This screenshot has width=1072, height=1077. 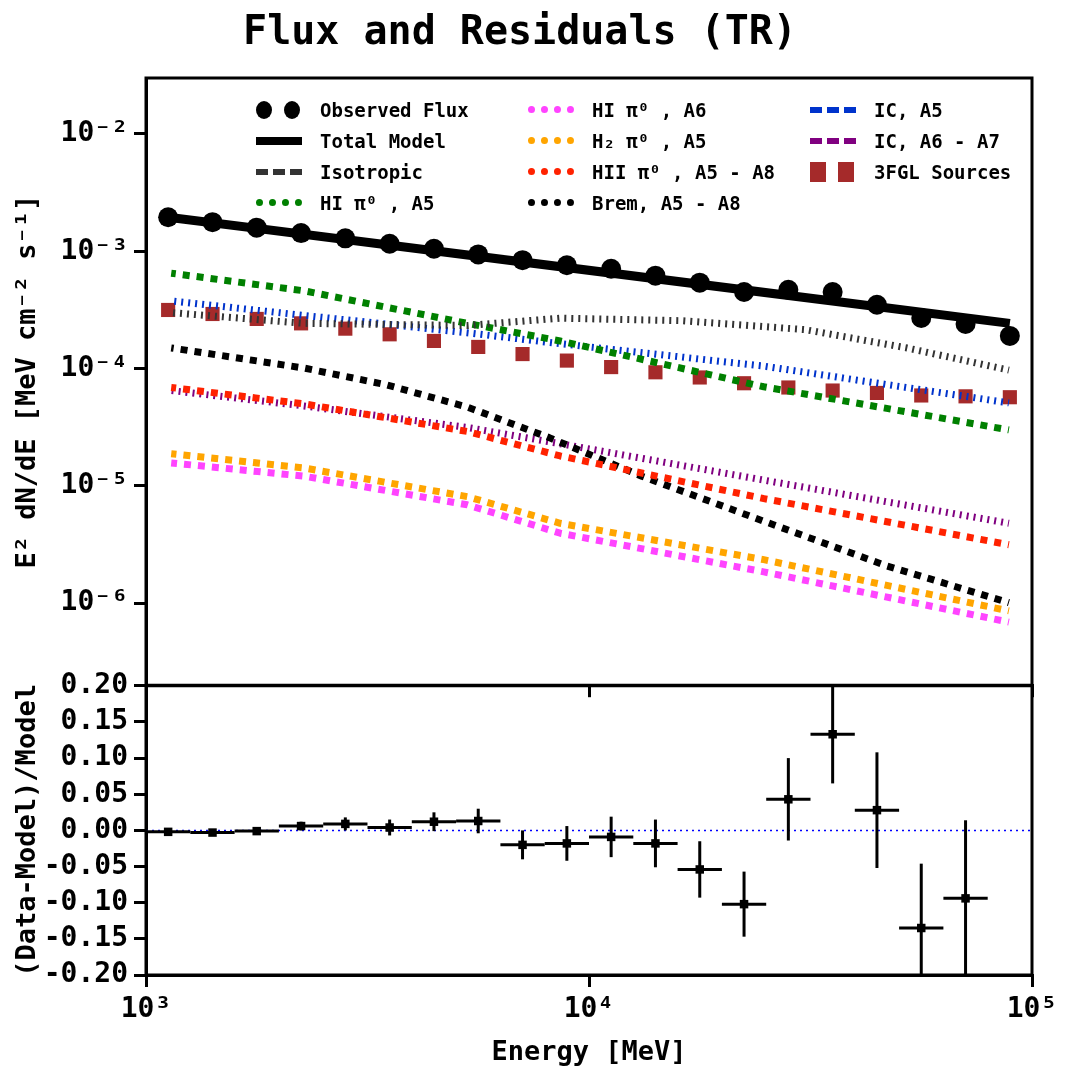 What do you see at coordinates (649, 109) in the screenshot?
I see `legend-label: HI π⁰ , A6` at bounding box center [649, 109].